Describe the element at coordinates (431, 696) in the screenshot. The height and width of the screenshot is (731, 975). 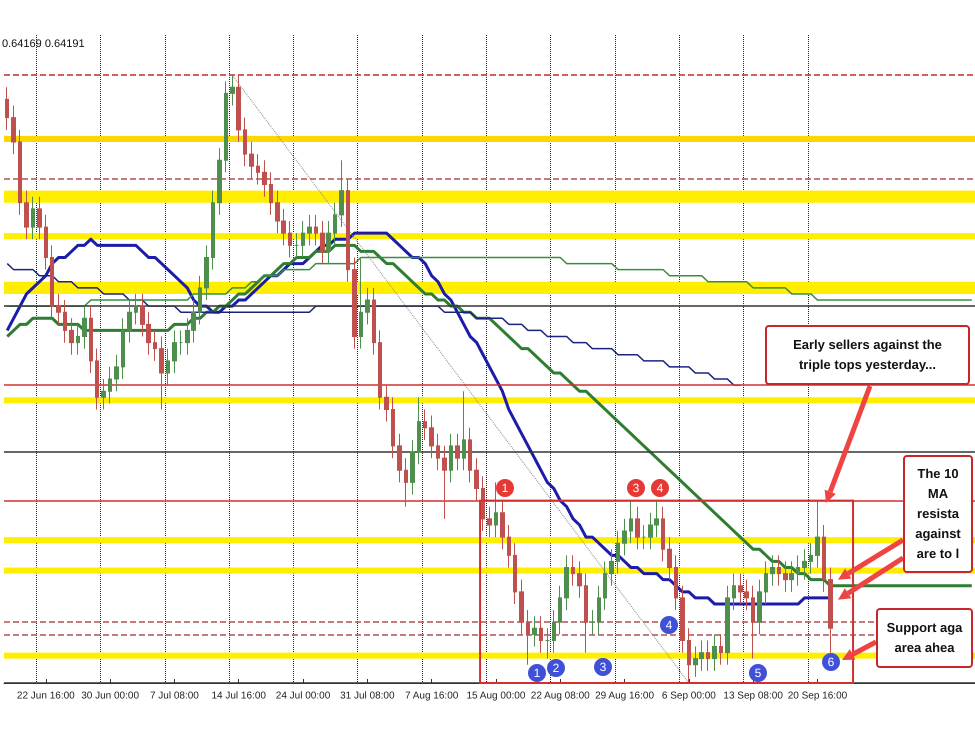
I see `x-tick-label: 7 Aug 16:00` at that location.